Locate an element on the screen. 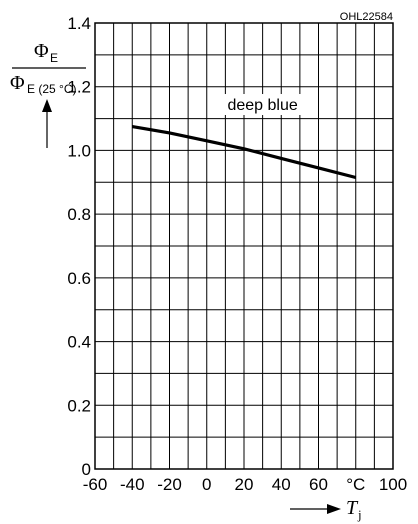 This screenshot has width=418, height=524. x-tick-label: -20 is located at coordinates (169, 484).